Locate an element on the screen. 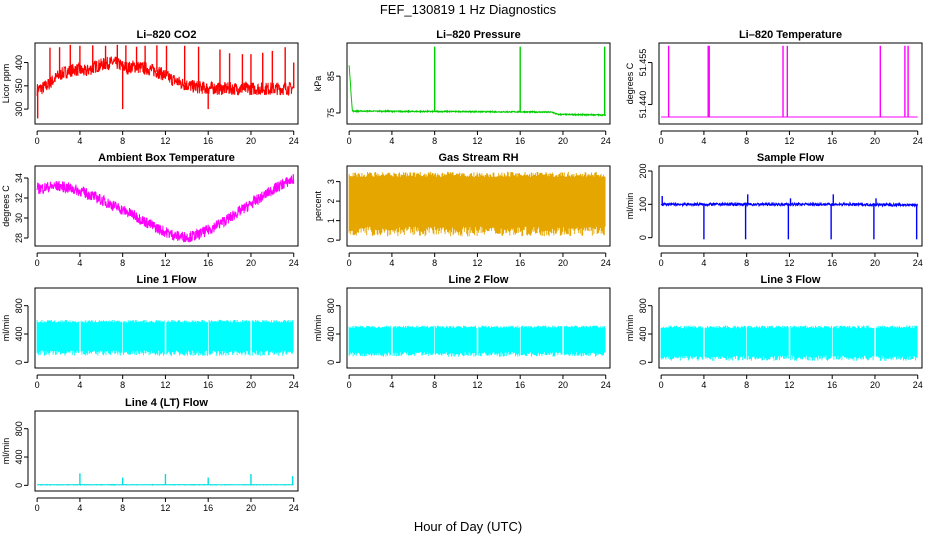 The image size is (936, 540). panel-title: Line 4 (LT) Flow is located at coordinates (166, 403).